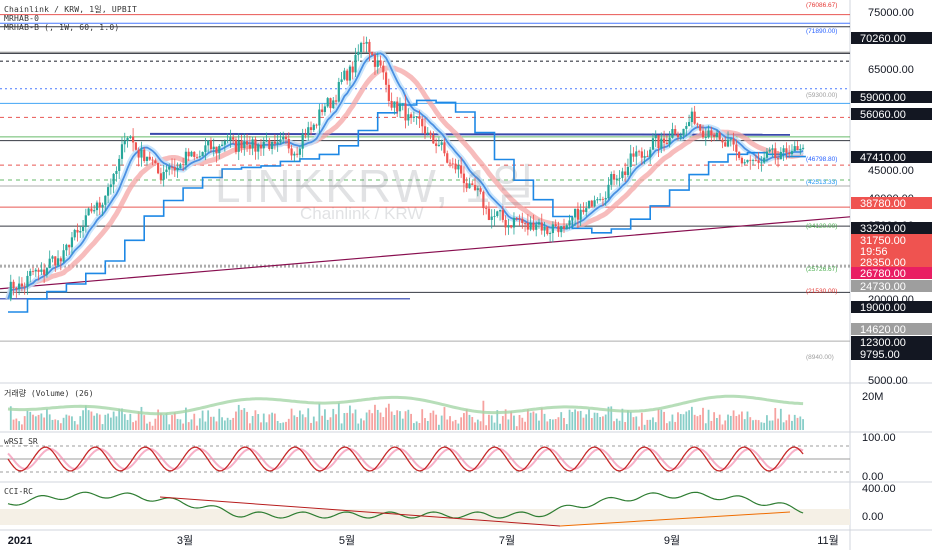 The height and width of the screenshot is (550, 932). Describe the element at coordinates (62, 27) in the screenshot. I see `indicator-label: MRHAB-B (, 1W, 60, 1.0)` at that location.